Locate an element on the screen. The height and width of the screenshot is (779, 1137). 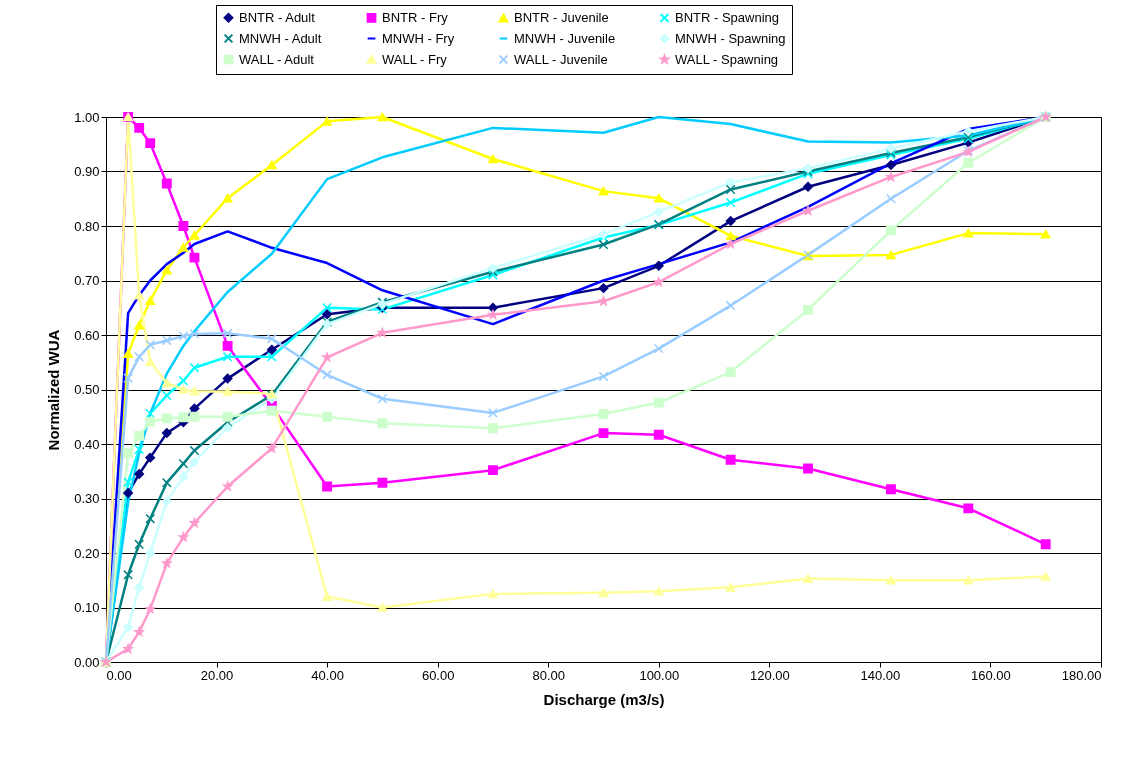
y-tick-label: 0.90 is located at coordinates (87, 171).